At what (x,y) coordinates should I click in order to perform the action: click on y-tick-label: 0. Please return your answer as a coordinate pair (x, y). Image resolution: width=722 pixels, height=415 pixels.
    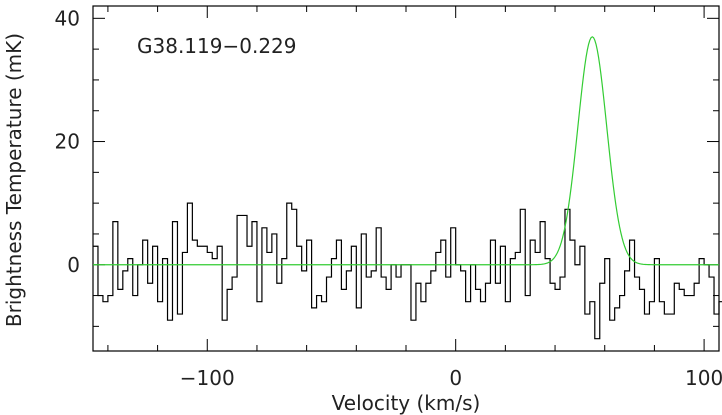
    Looking at the image, I should click on (73, 265).